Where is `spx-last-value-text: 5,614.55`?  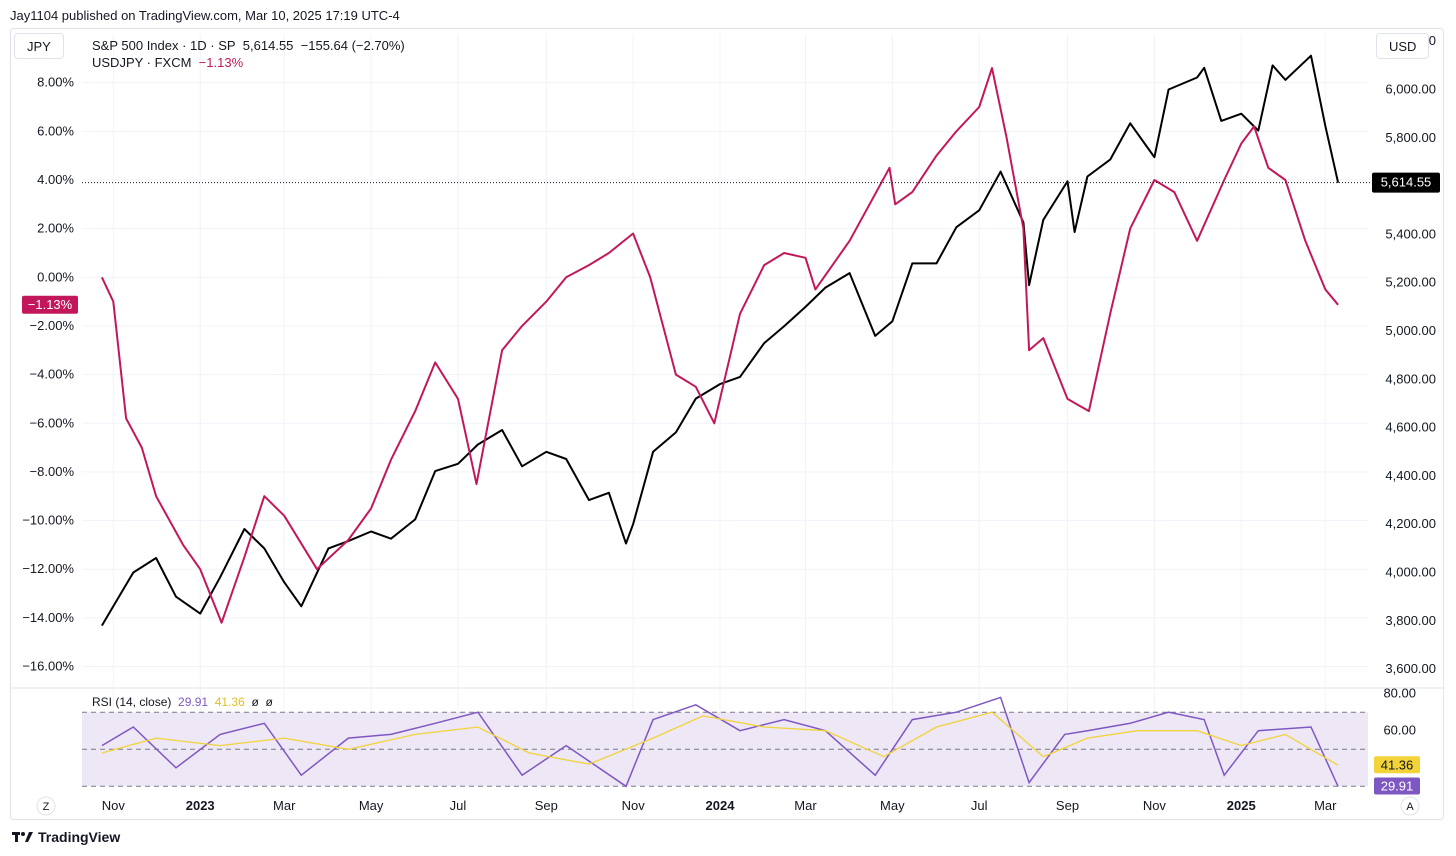 spx-last-value-text: 5,614.55 is located at coordinates (1406, 182).